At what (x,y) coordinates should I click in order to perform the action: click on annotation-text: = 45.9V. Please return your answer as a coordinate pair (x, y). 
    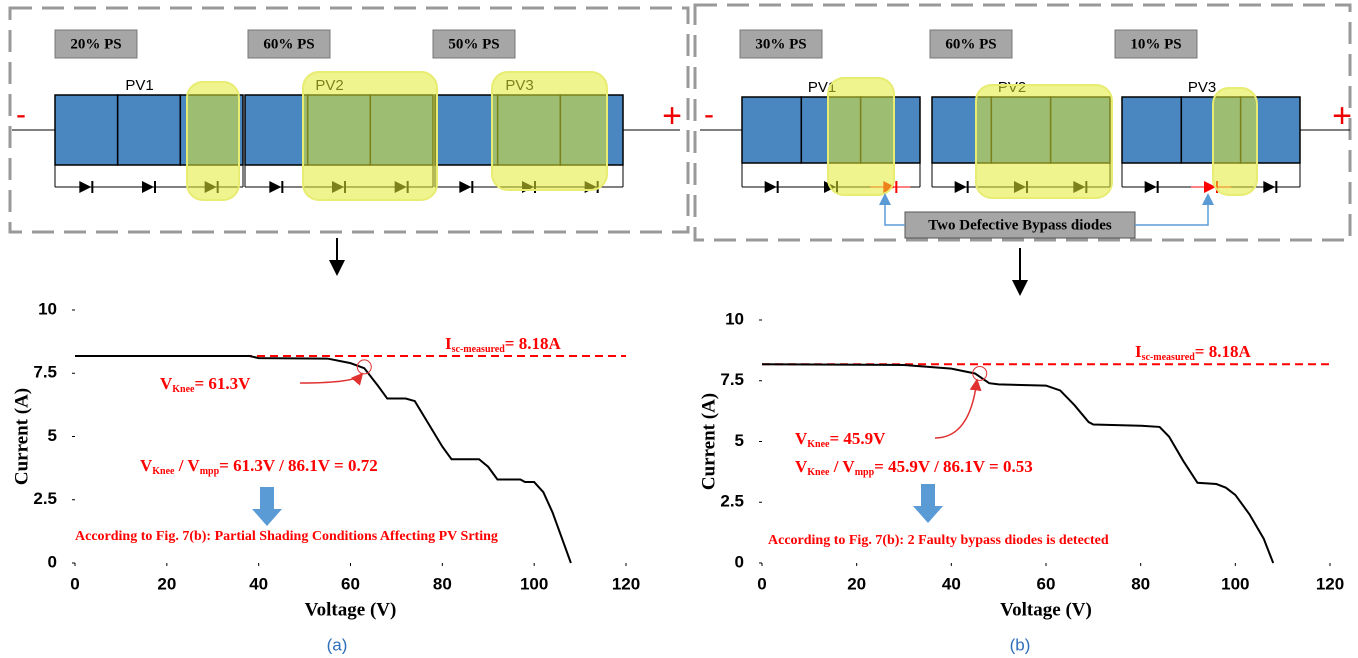
    Looking at the image, I should click on (858, 438).